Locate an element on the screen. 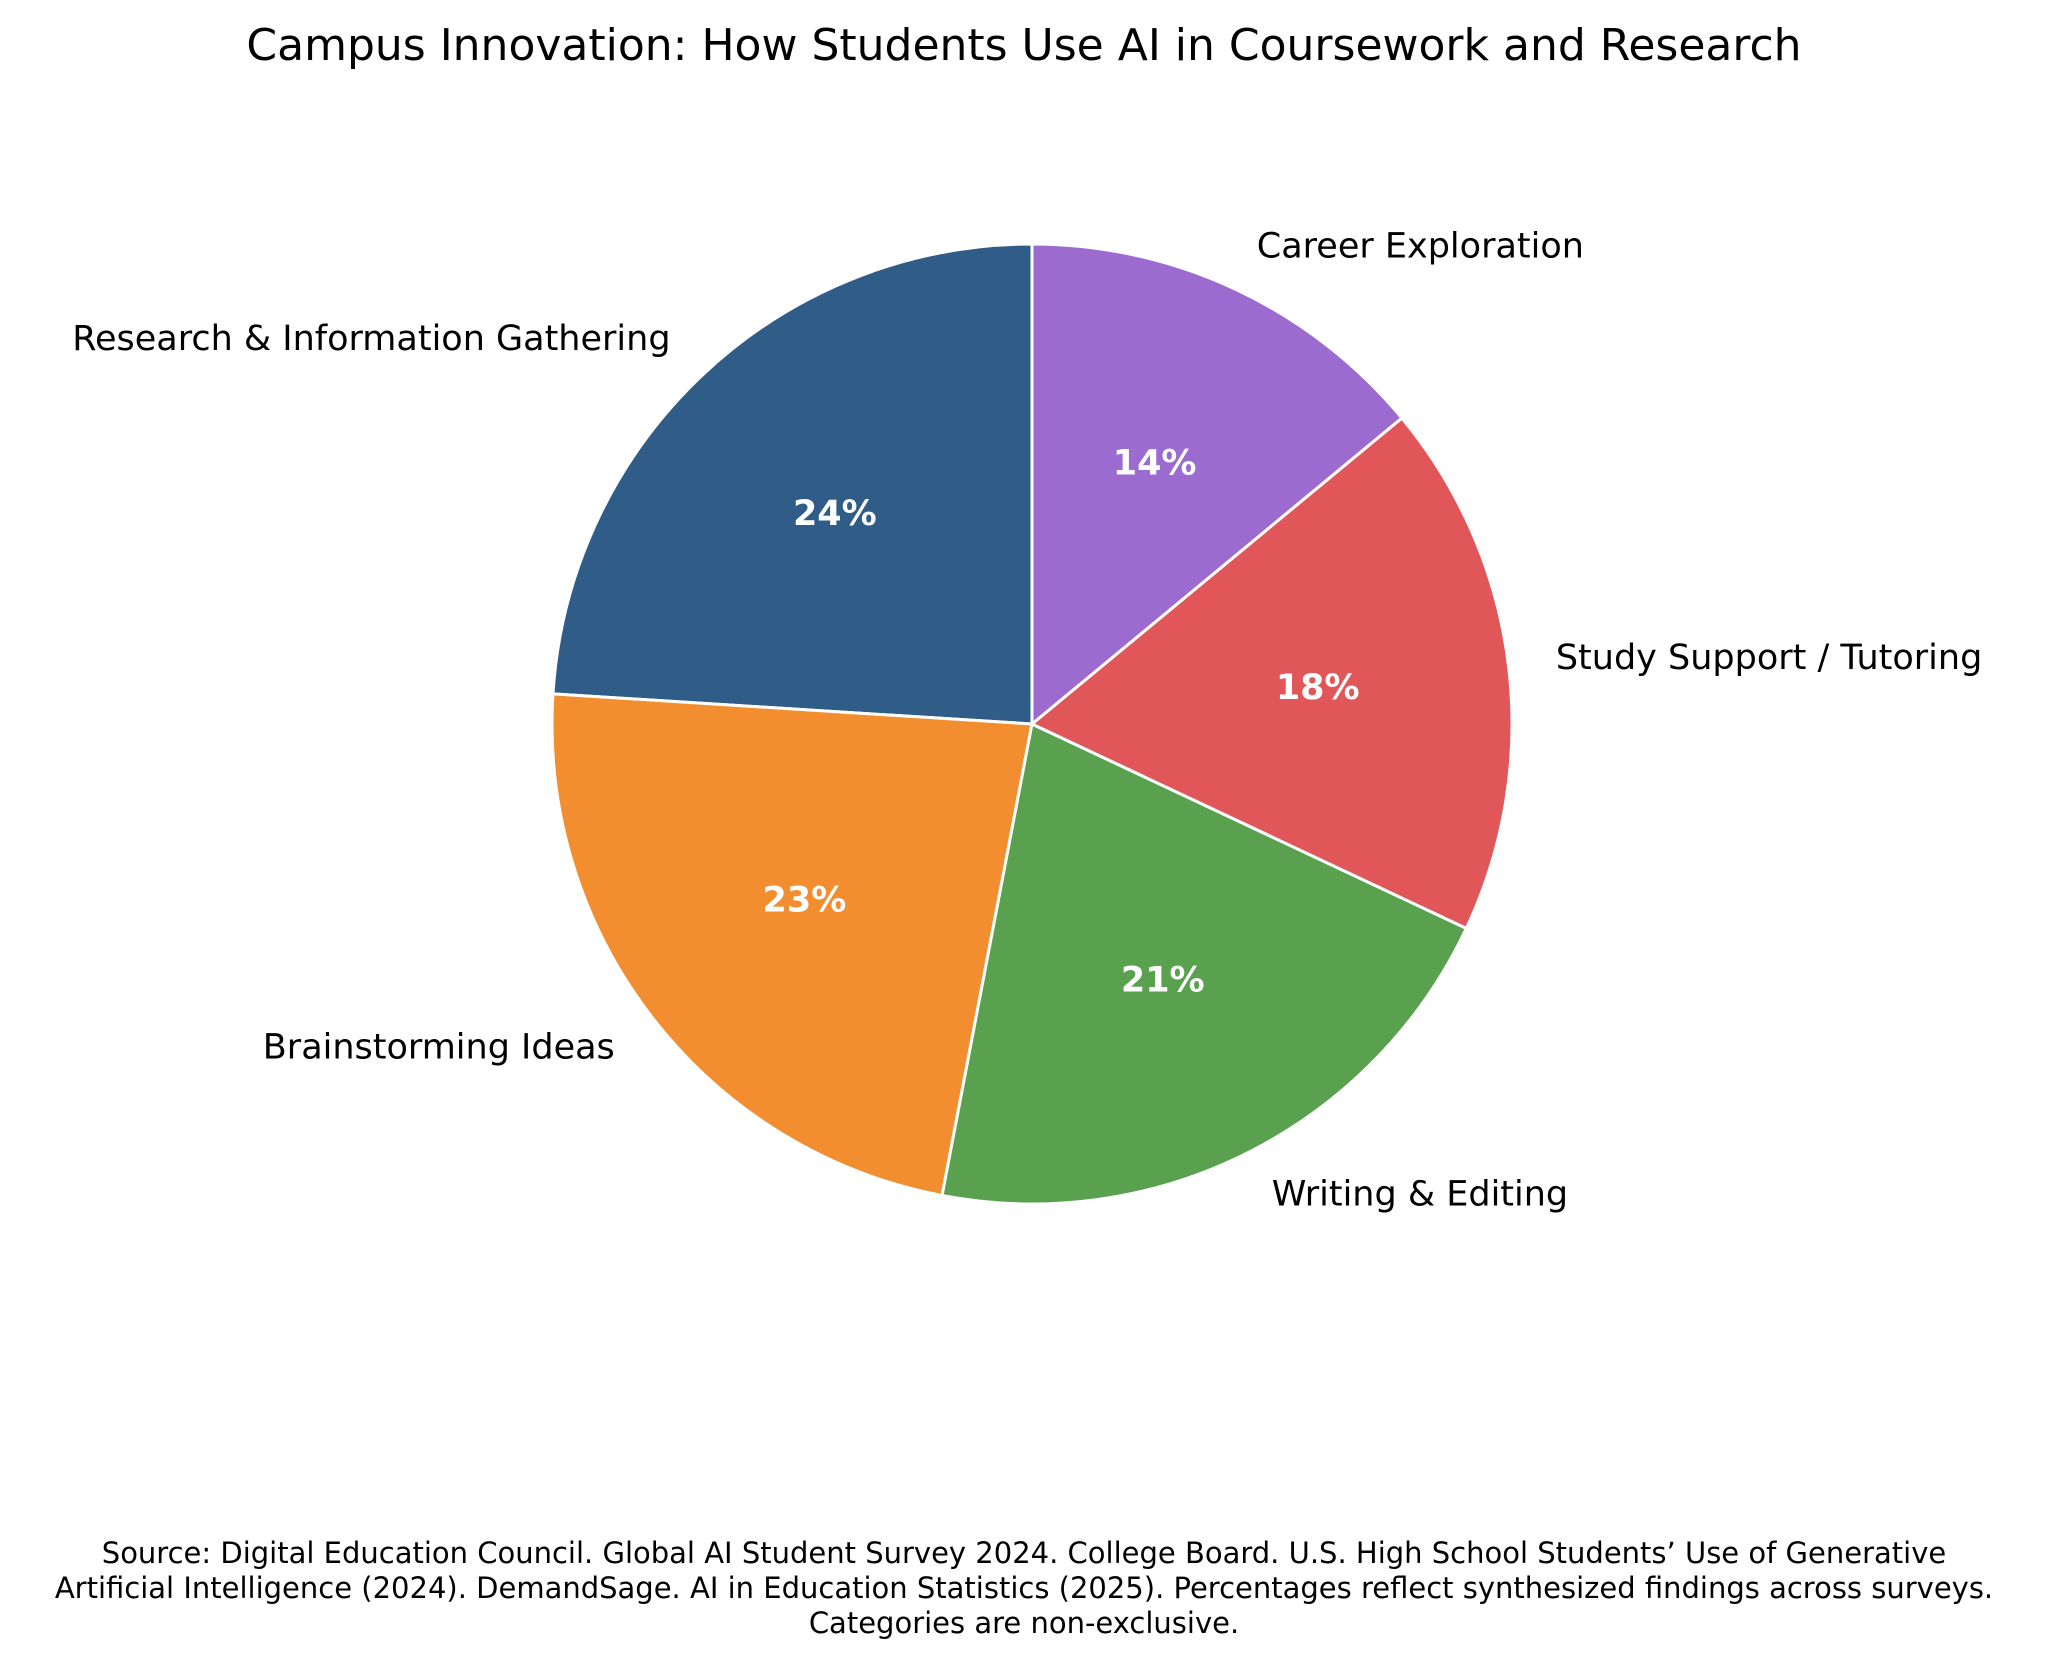  category-label-career-exploration: Career Exploration is located at coordinates (1420, 246).